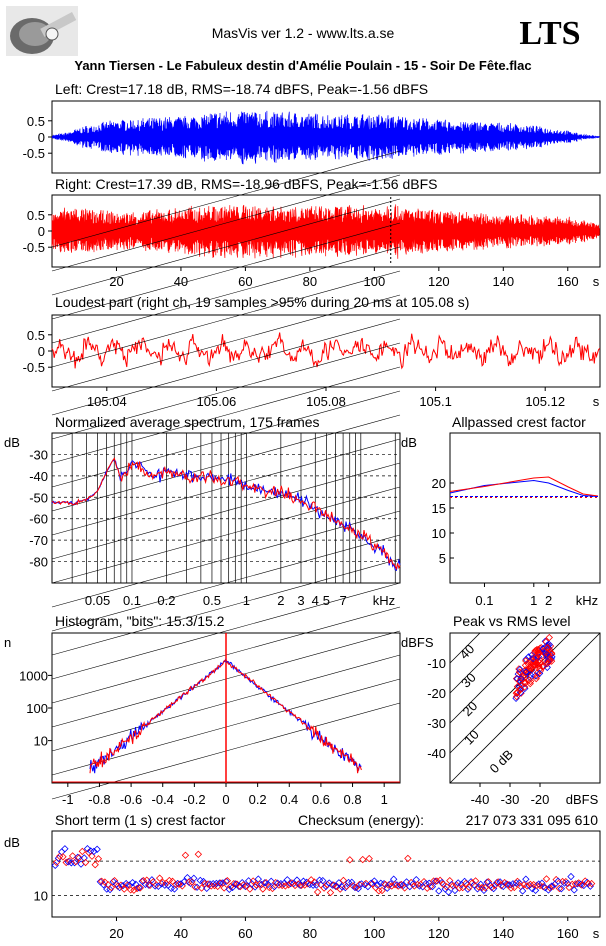 Image resolution: width=606 pixels, height=946 pixels. I want to click on x-tick-label: 0.2, so click(166, 600).